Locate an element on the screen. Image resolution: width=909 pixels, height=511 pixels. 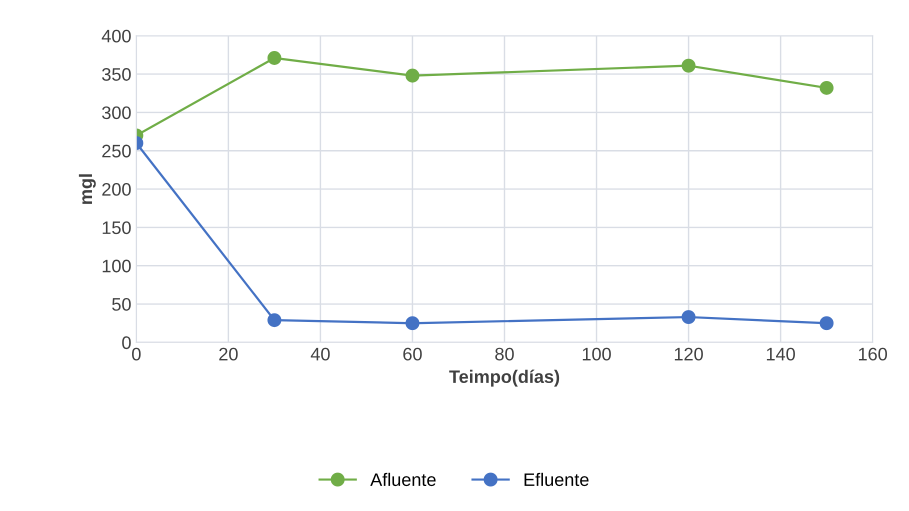
x-tick-label: 160 is located at coordinates (872, 354).